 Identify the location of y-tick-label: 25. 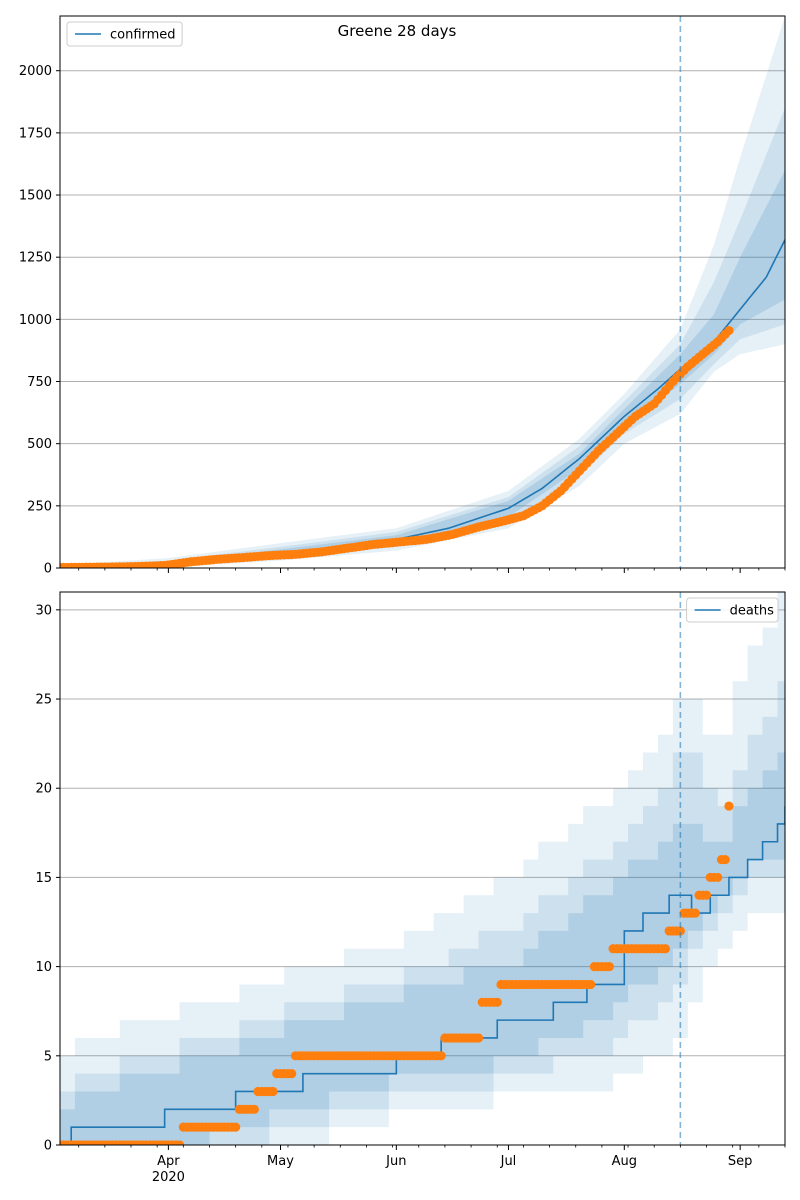
(43, 700).